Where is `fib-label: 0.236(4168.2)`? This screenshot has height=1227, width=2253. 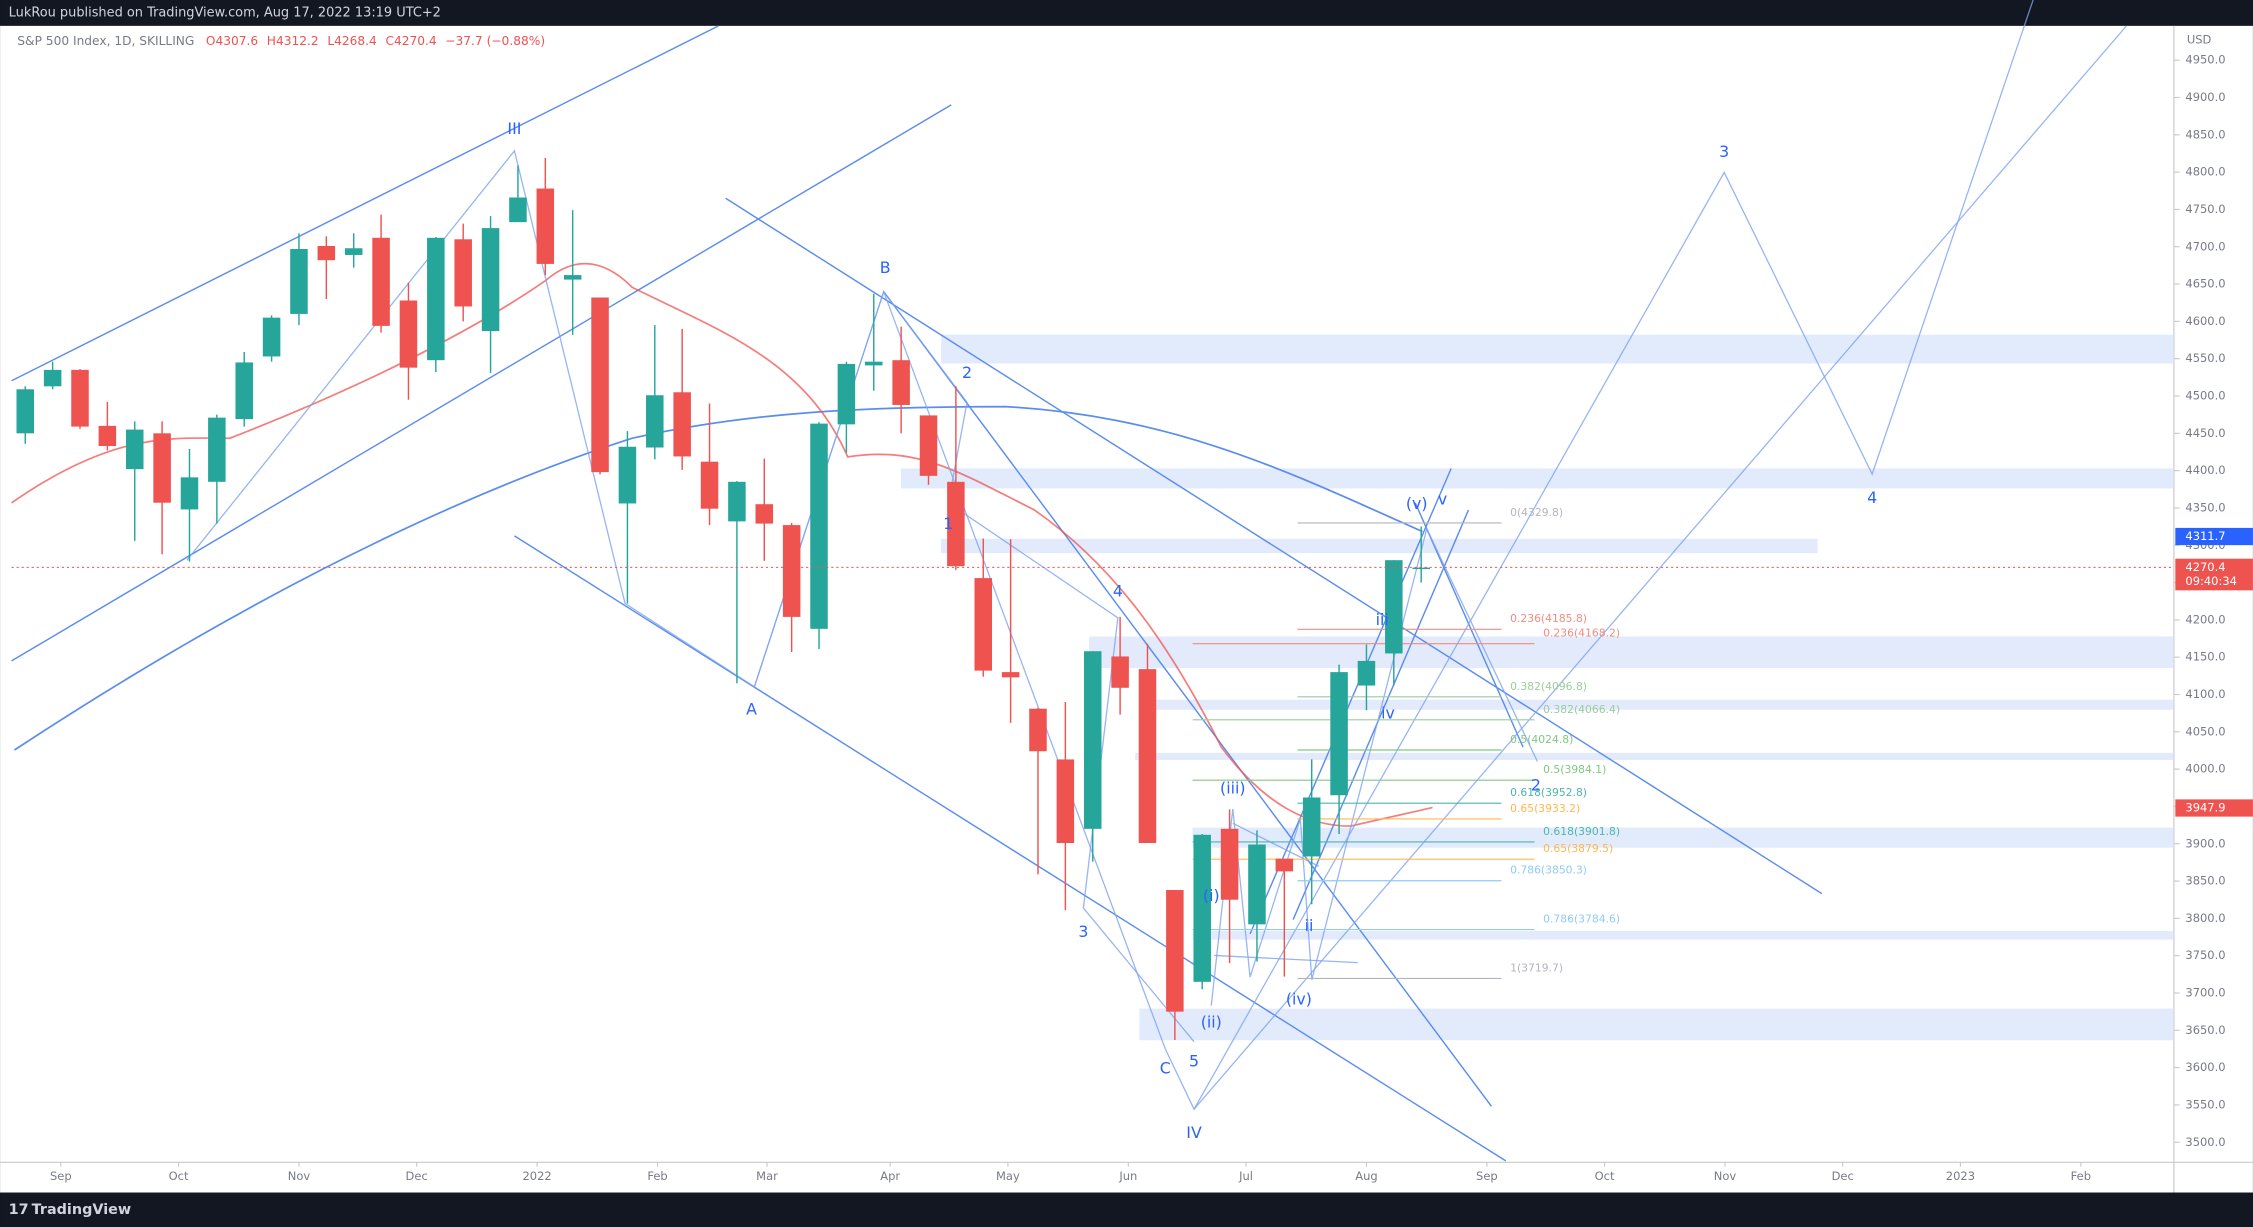
fib-label: 0.236(4168.2) is located at coordinates (1581, 633).